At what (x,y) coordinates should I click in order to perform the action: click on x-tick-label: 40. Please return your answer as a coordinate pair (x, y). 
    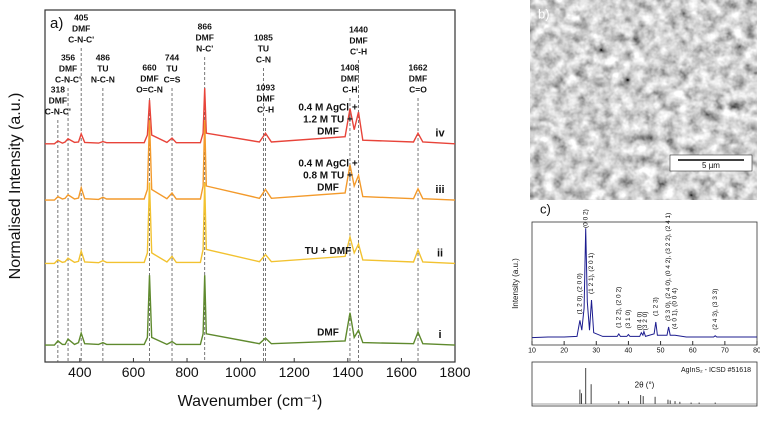
    Looking at the image, I should click on (629, 350).